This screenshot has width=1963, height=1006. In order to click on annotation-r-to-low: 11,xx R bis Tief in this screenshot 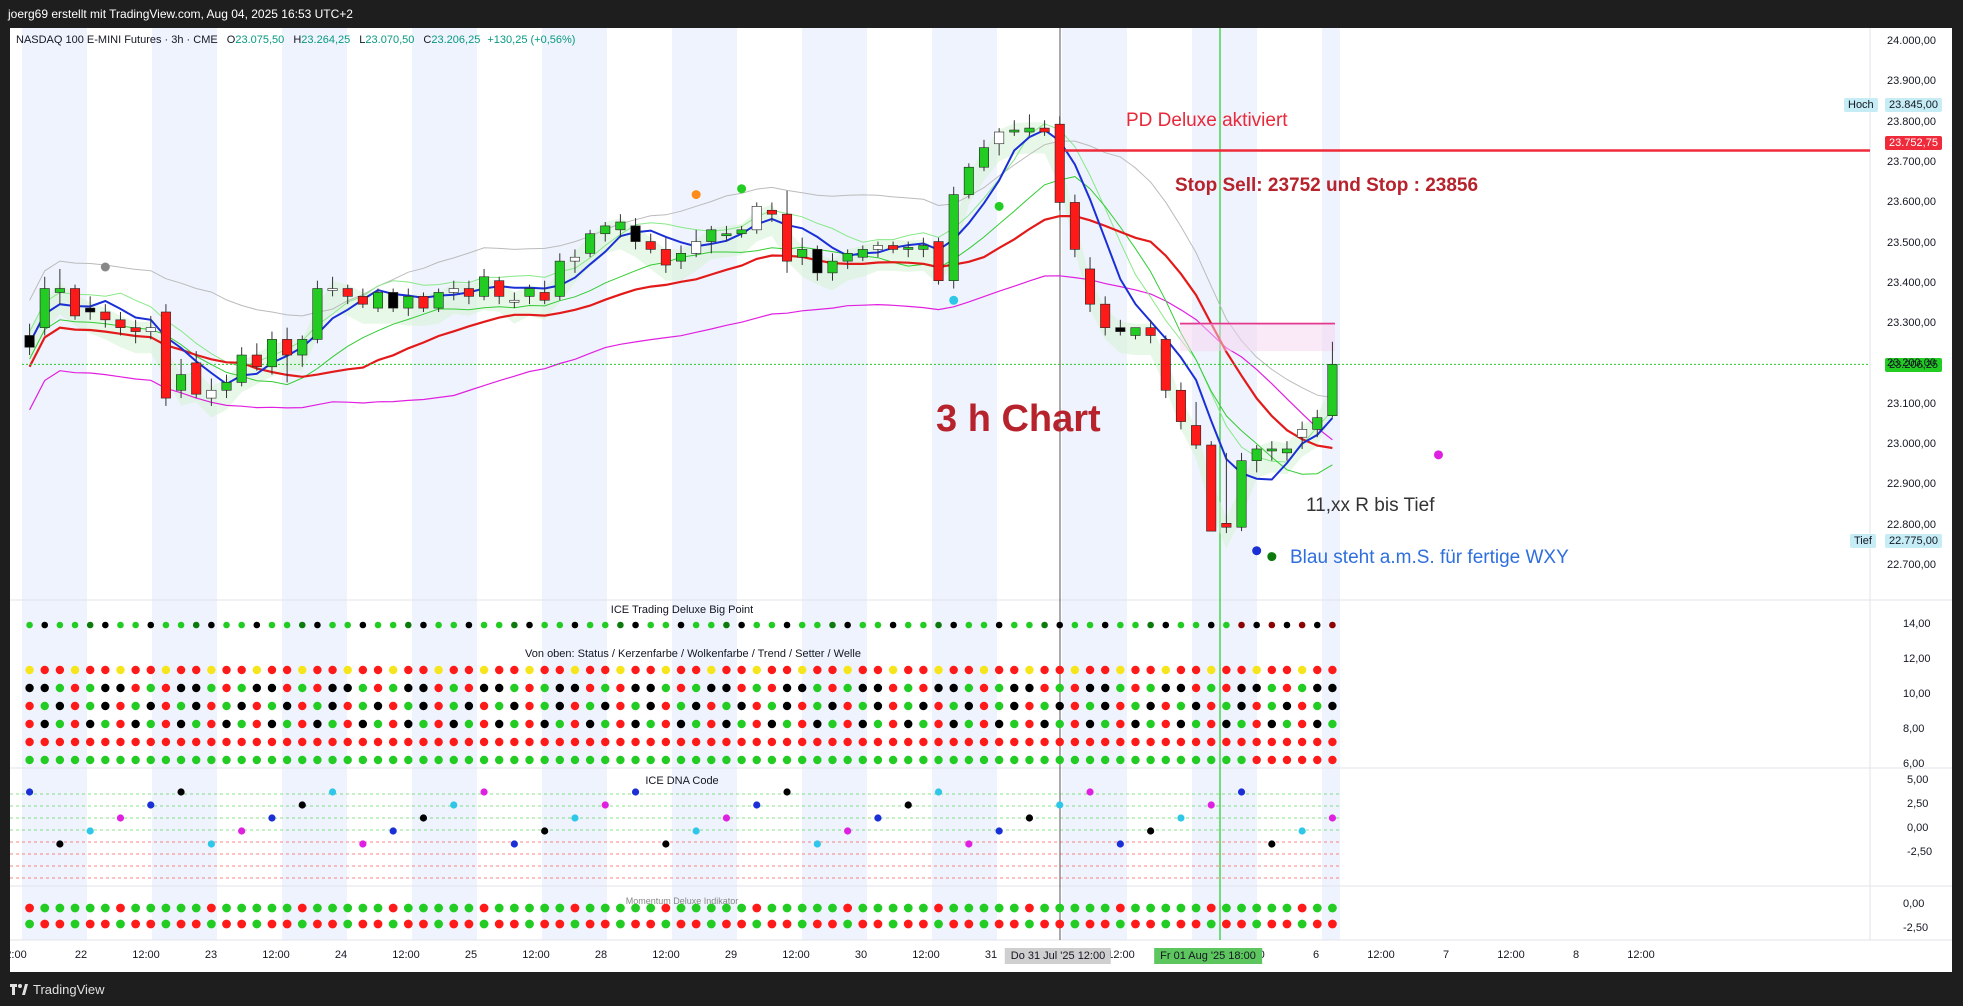, I will do `click(1370, 505)`.